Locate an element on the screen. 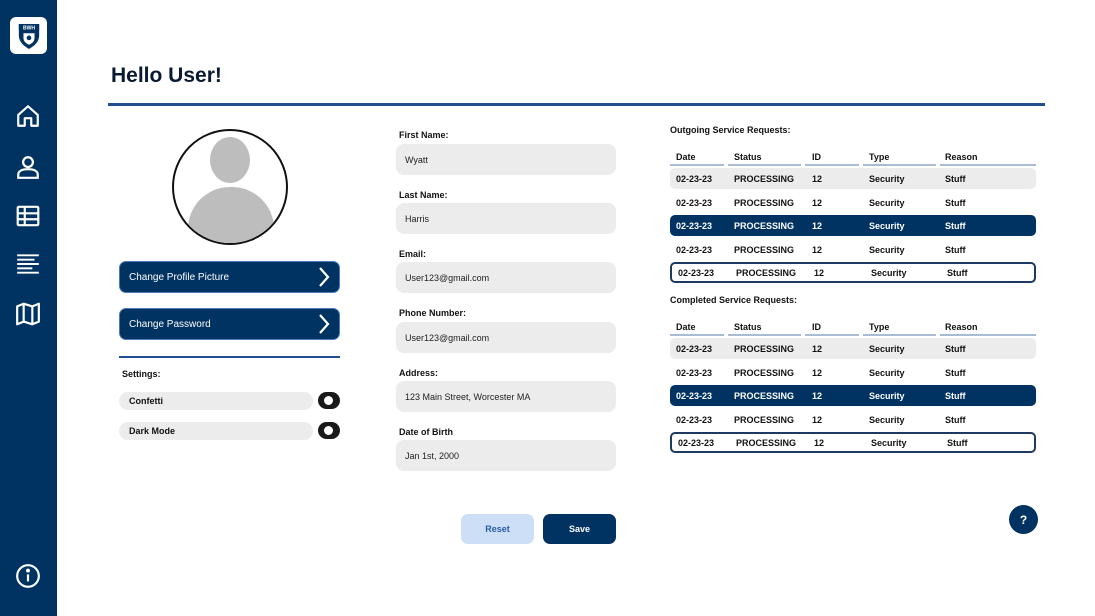 The height and width of the screenshot is (616, 1095). outgoing-requests-title: Outgoing Service Requests: is located at coordinates (730, 130).